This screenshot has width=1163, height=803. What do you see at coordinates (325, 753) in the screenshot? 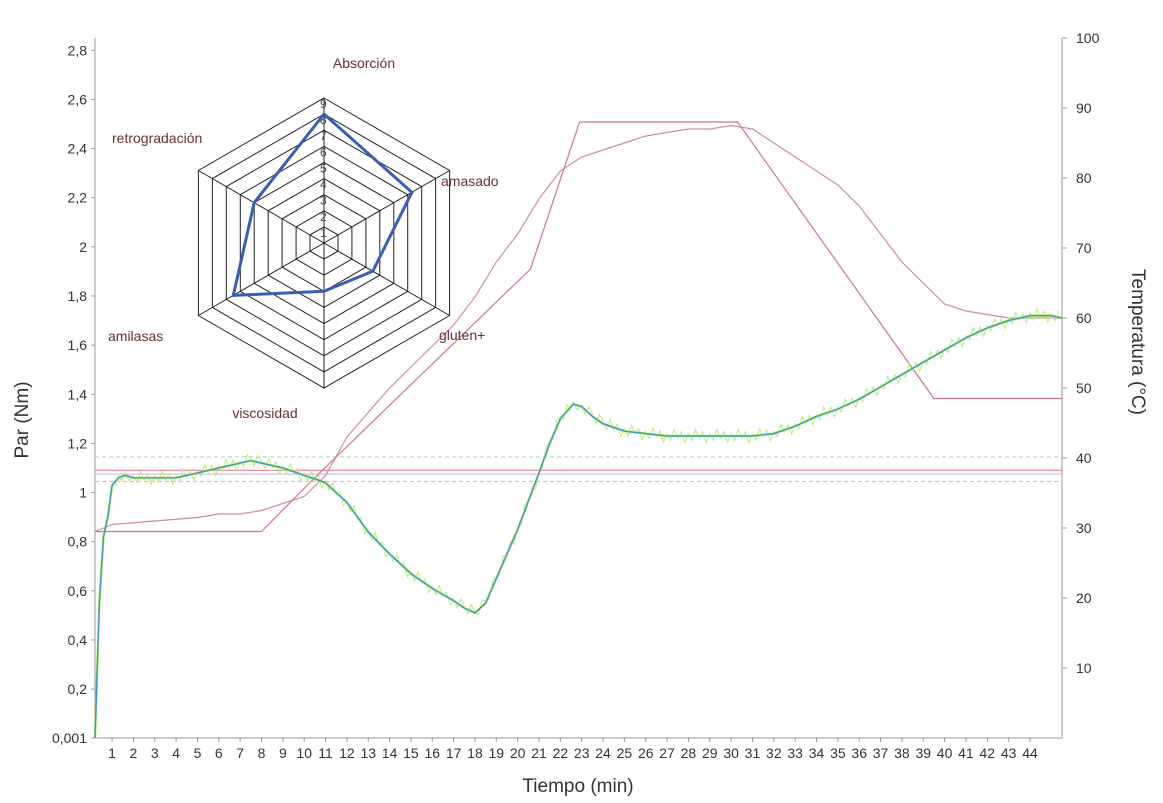
I see `x-tick-label: 11` at bounding box center [325, 753].